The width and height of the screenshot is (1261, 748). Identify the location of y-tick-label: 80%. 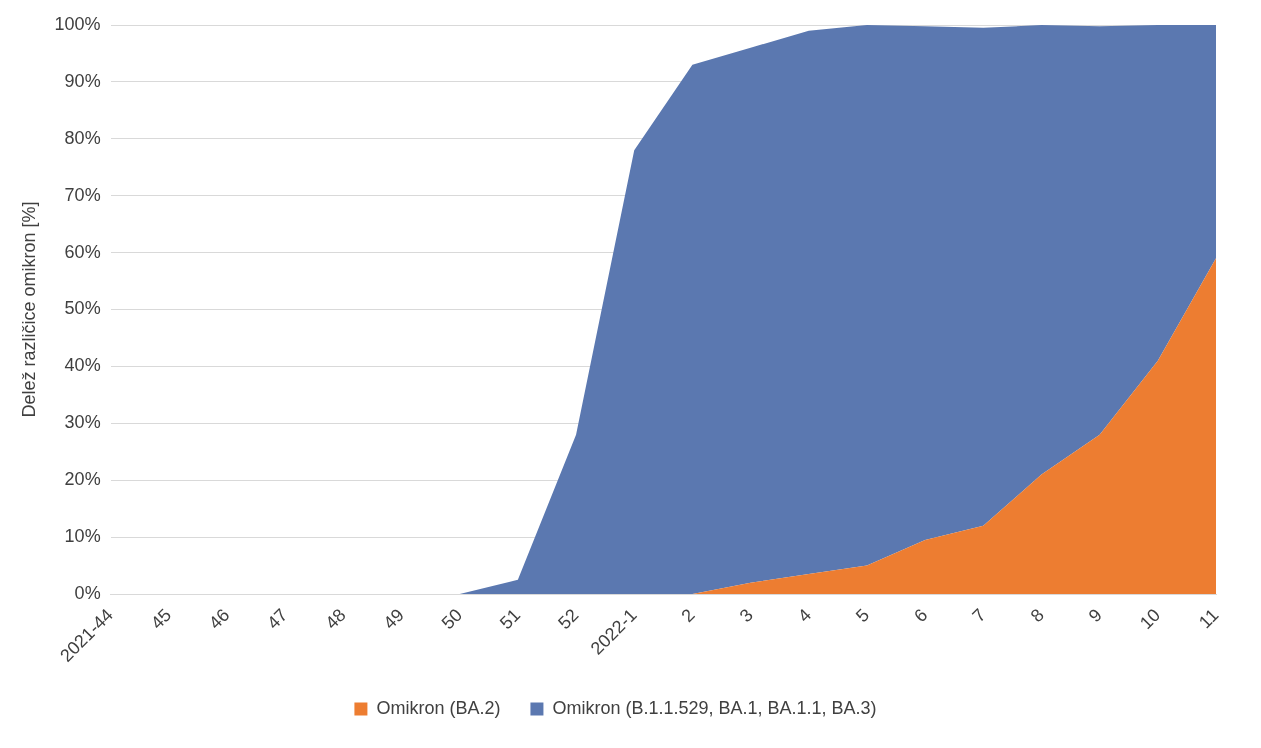
(82, 137).